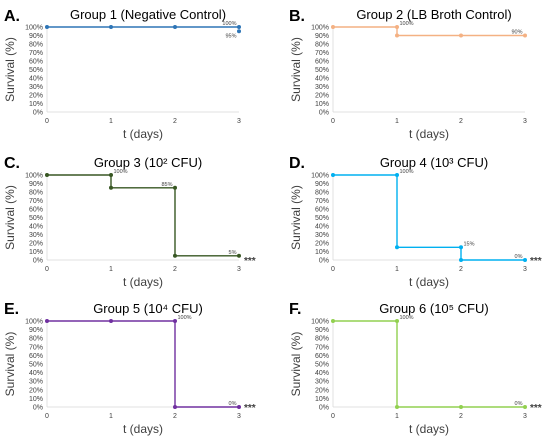 Image resolution: width=550 pixels, height=437 pixels. What do you see at coordinates (233, 253) in the screenshot?
I see `data-label: 5%` at bounding box center [233, 253].